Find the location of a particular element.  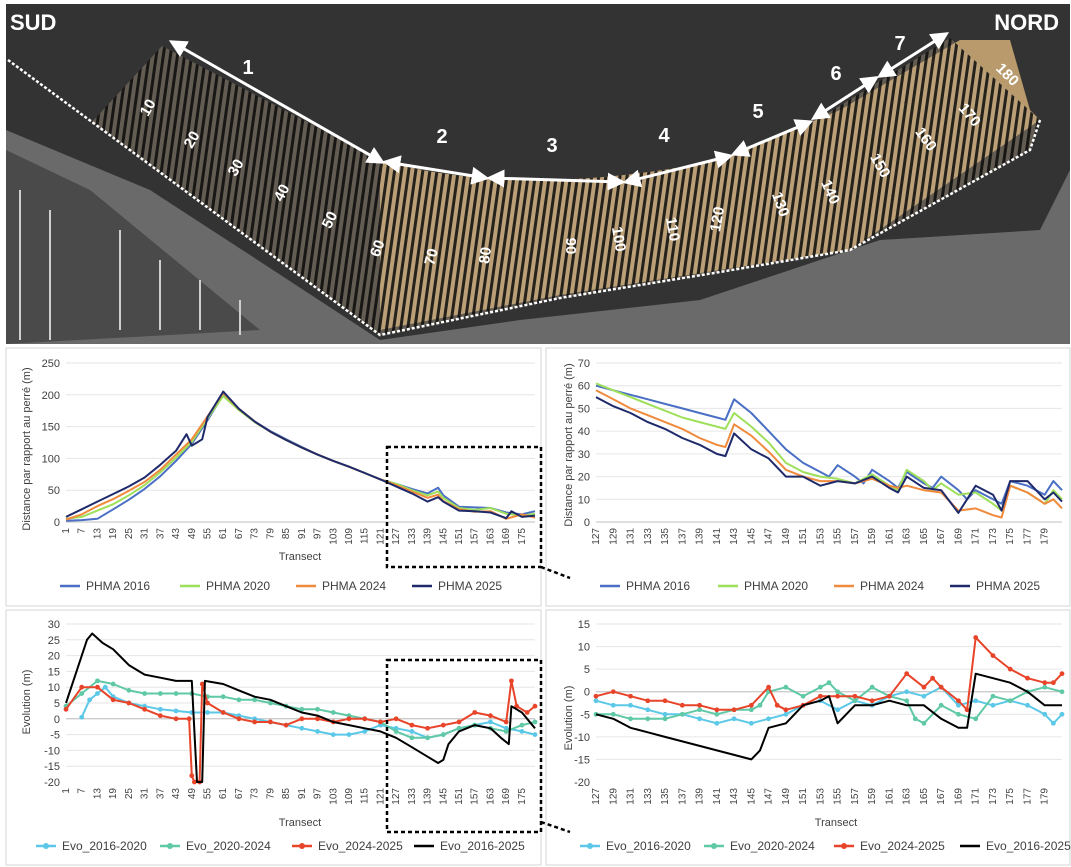

x-tick-label: 13 is located at coordinates (97, 534).